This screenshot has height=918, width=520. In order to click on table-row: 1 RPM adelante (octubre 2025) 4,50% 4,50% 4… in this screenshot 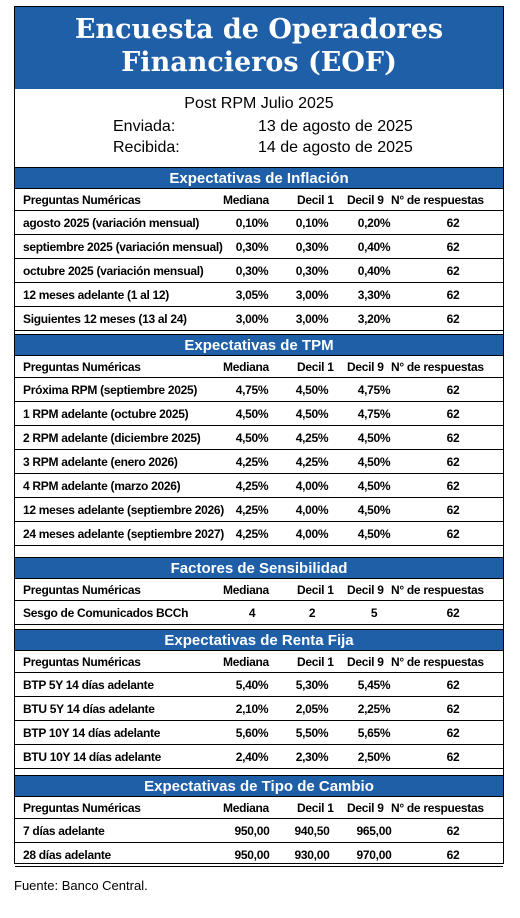, I will do `click(259, 414)`.